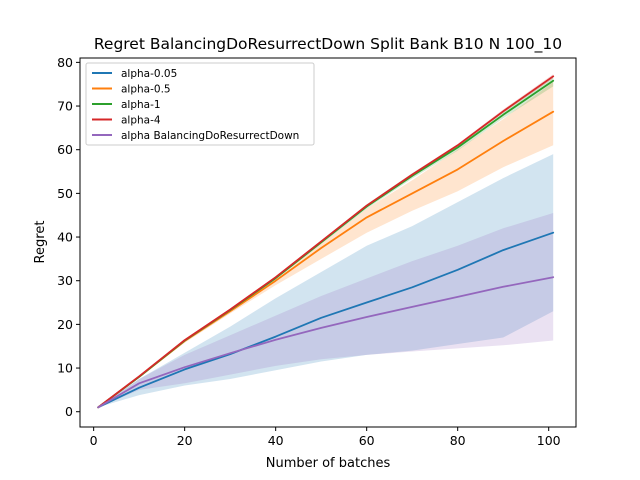  Describe the element at coordinates (328, 463) in the screenshot. I see `x-axis-label: Number of batches` at that location.